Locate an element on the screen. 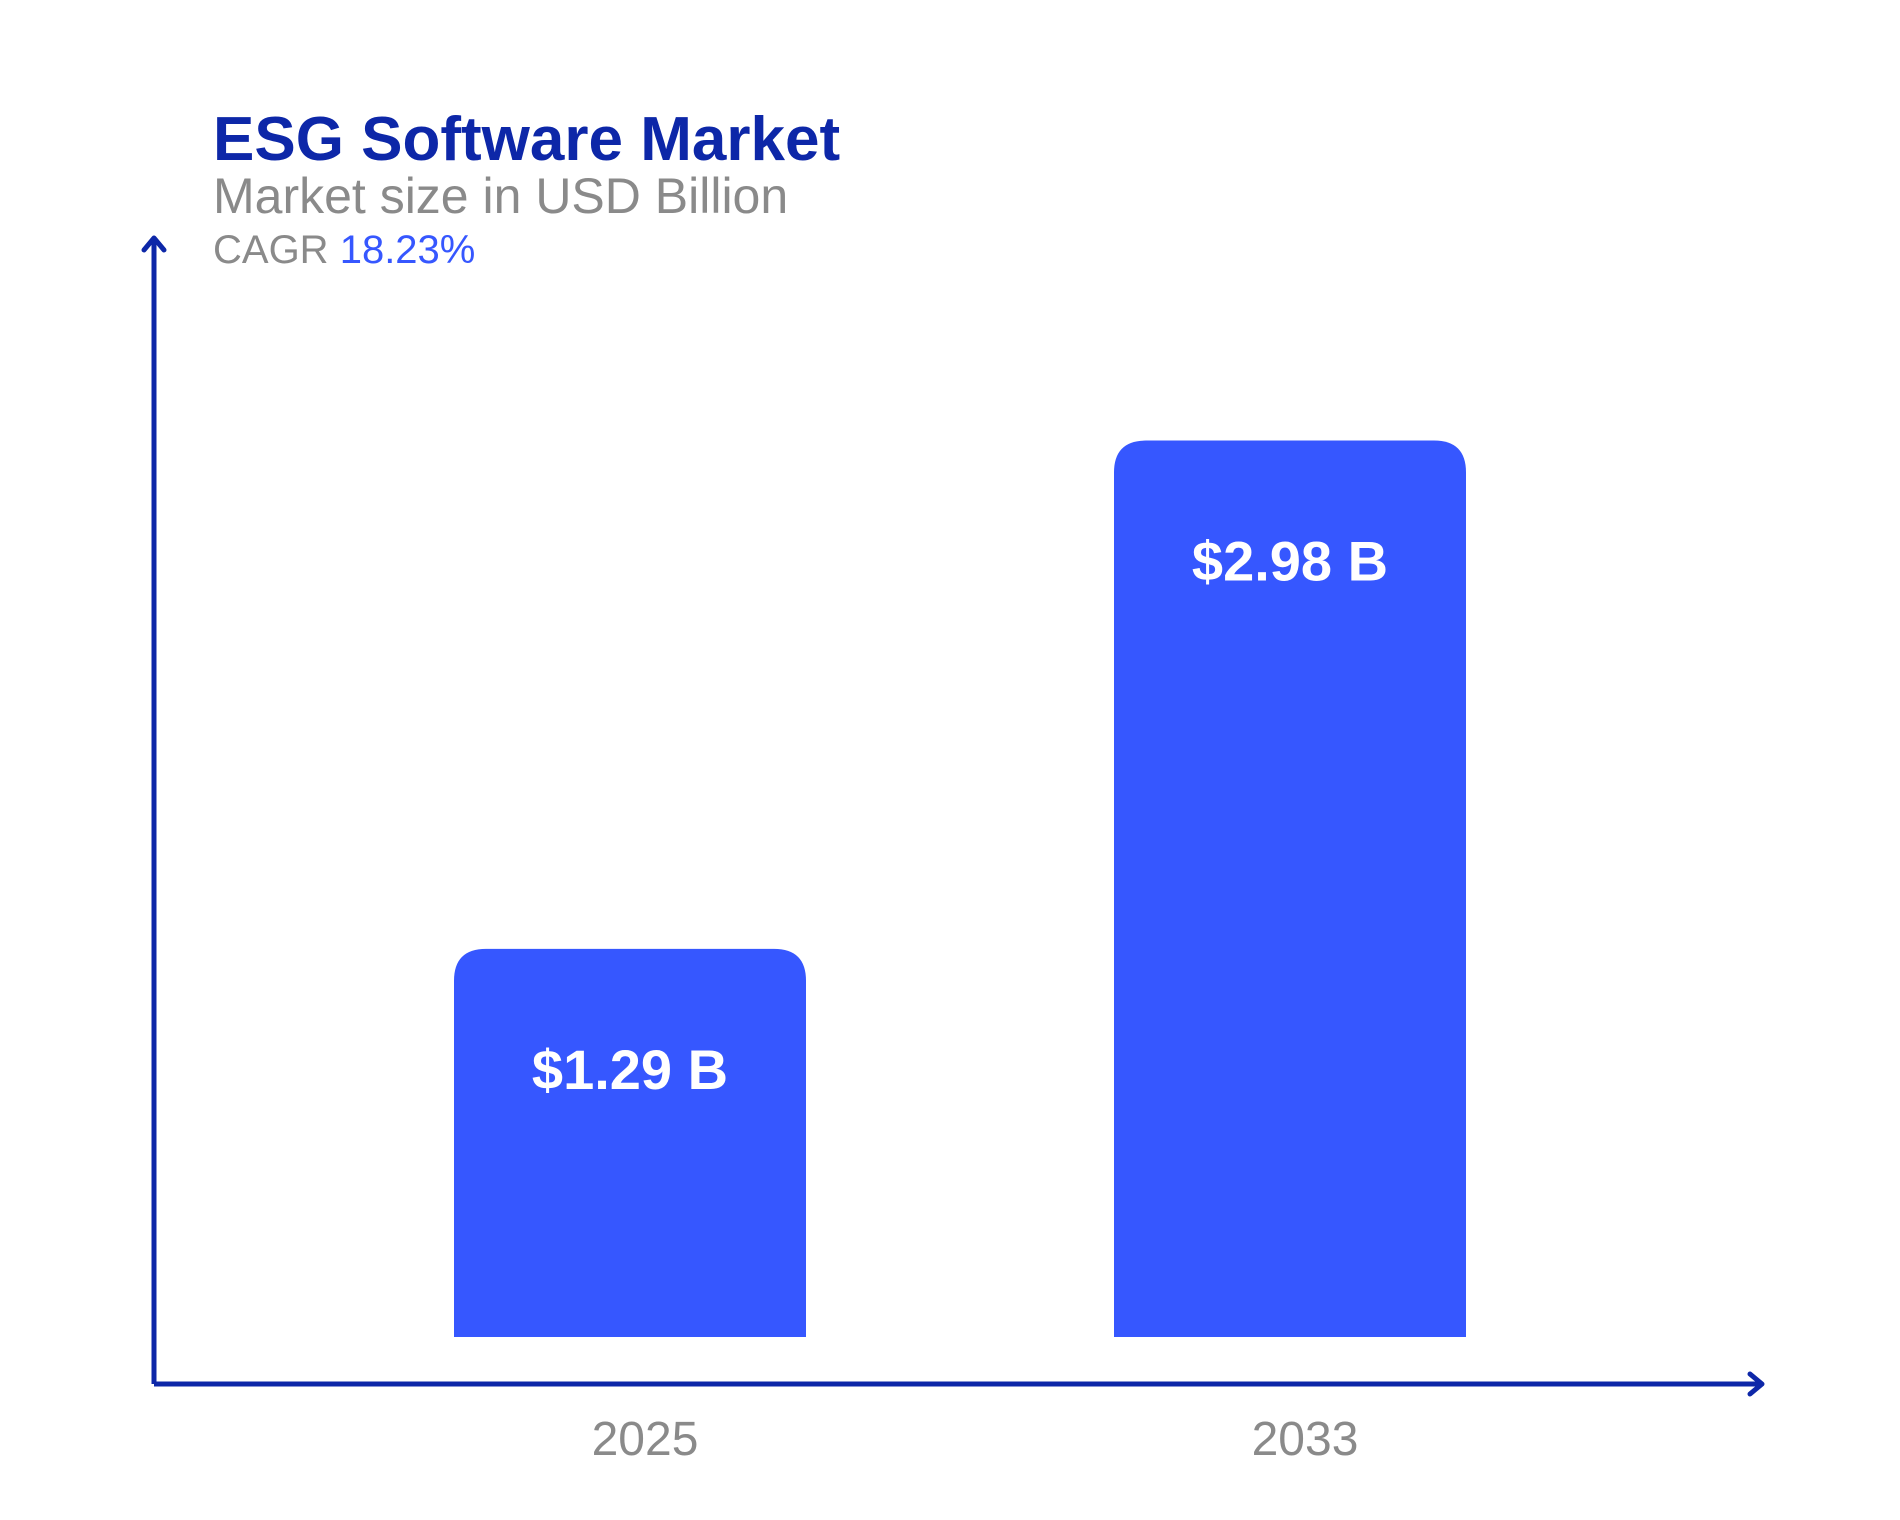  bar-2033 is located at coordinates (1290, 888).